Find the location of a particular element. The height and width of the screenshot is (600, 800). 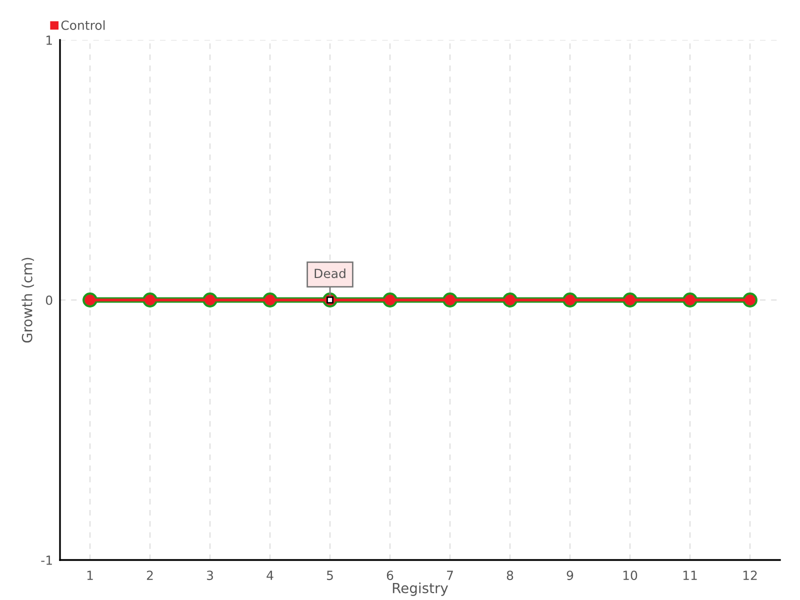

annotation: Dead is located at coordinates (330, 273).